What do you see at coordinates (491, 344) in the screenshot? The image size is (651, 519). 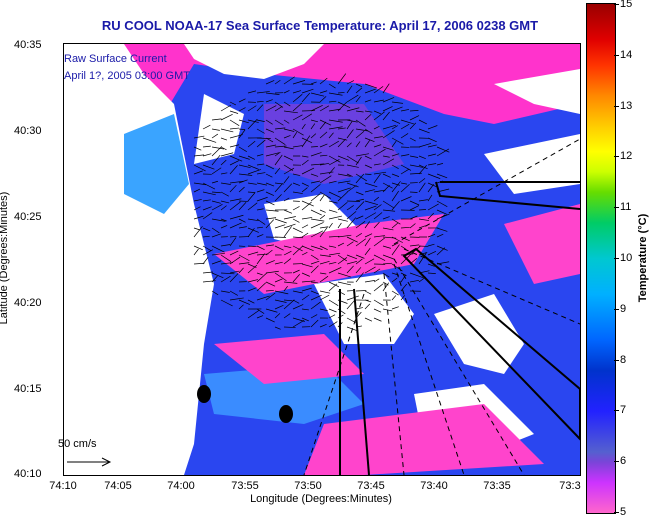 I see `survey-box-diagonal` at bounding box center [491, 344].